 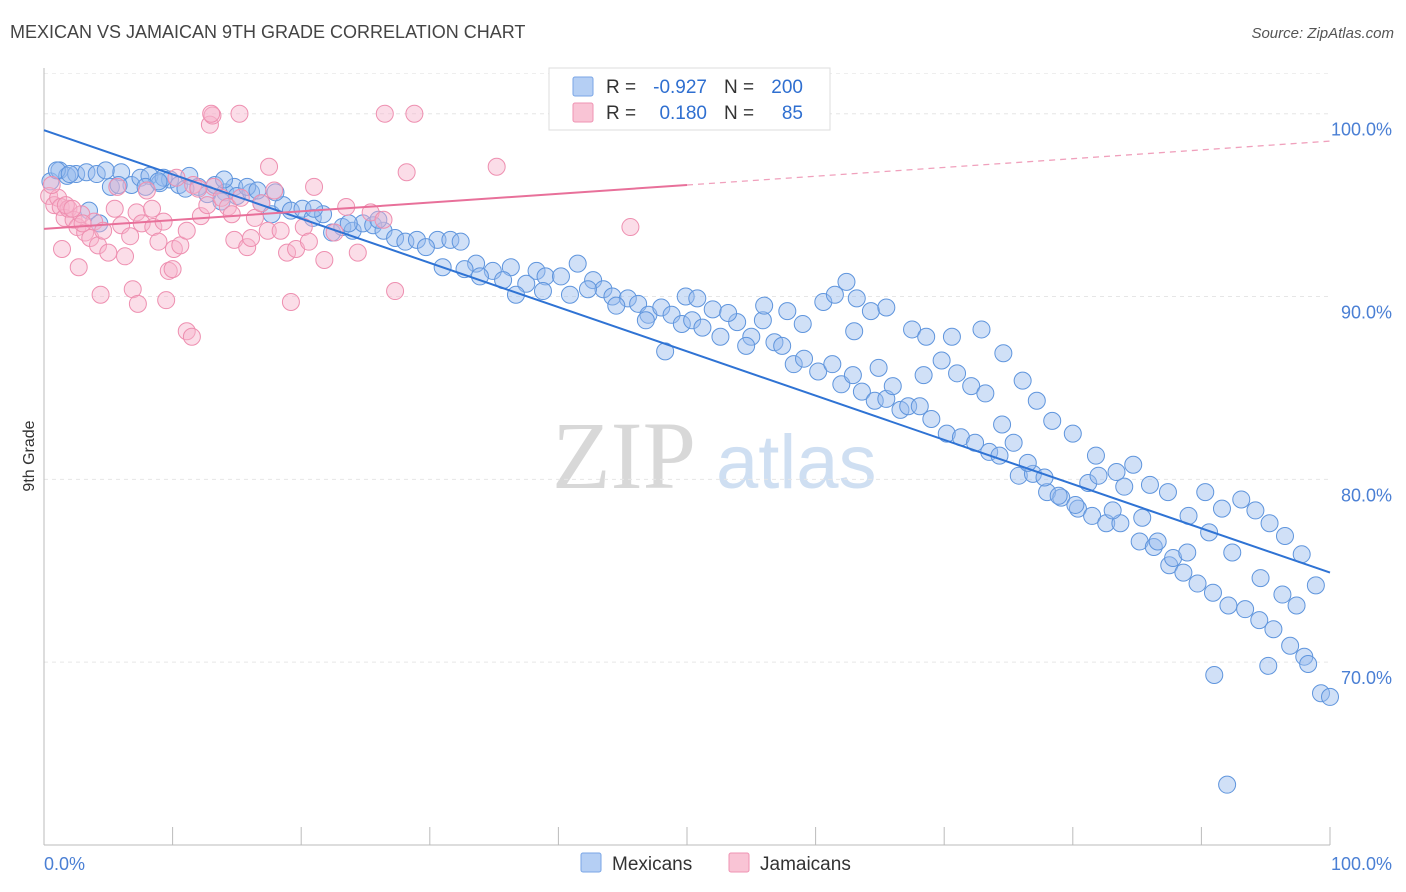 What do you see at coordinates (624, 455) in the screenshot?
I see `watermark-zip: ZIP` at bounding box center [624, 455].